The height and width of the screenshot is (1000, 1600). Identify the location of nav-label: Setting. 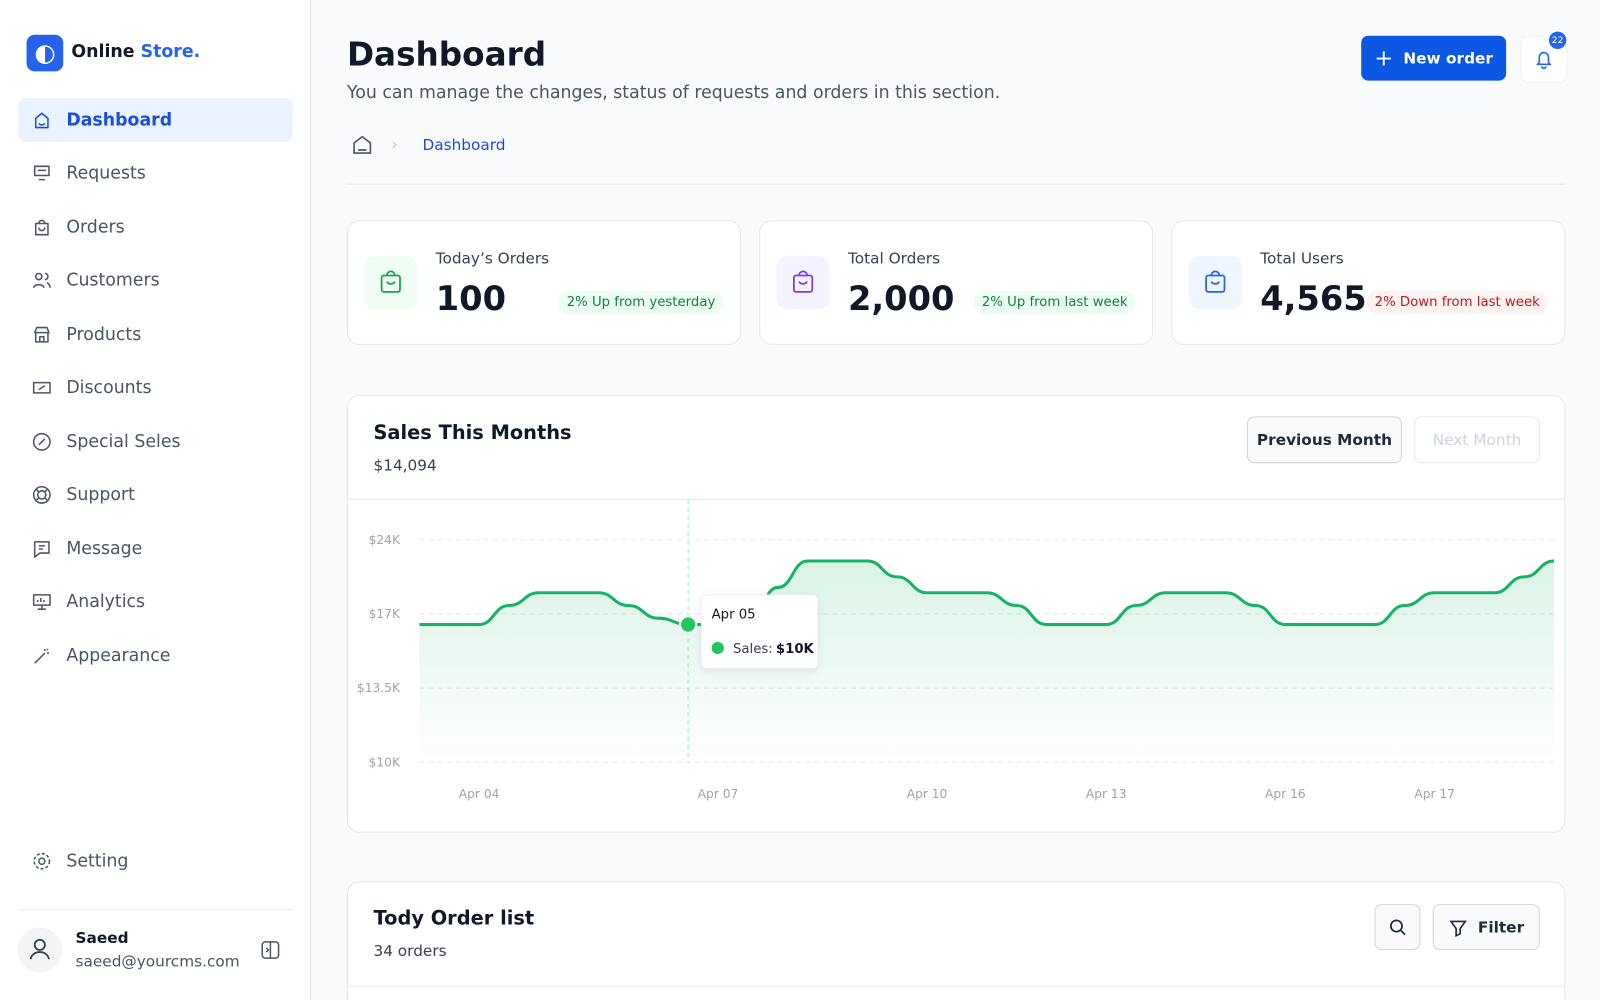
(97, 860).